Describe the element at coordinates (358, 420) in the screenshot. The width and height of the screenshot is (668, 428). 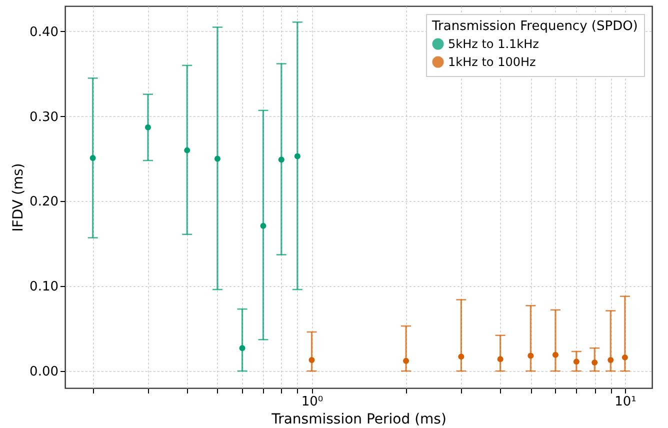
I see `x-axis-title: Transmission Period (ms)` at that location.